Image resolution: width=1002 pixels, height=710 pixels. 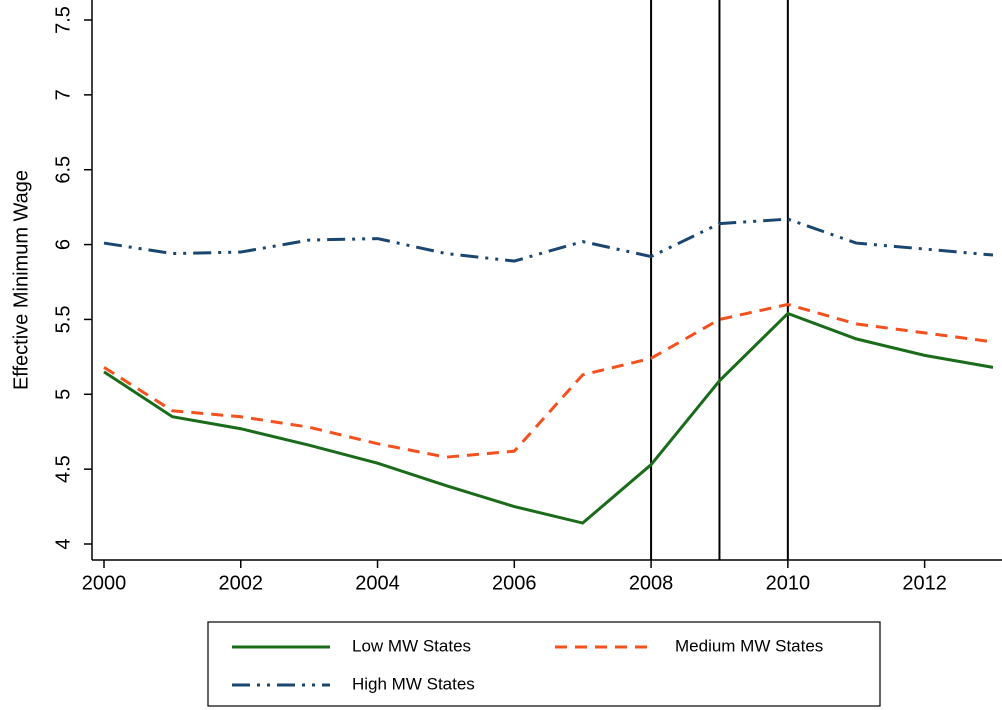 What do you see at coordinates (544, 664) in the screenshot?
I see `legend-box` at bounding box center [544, 664].